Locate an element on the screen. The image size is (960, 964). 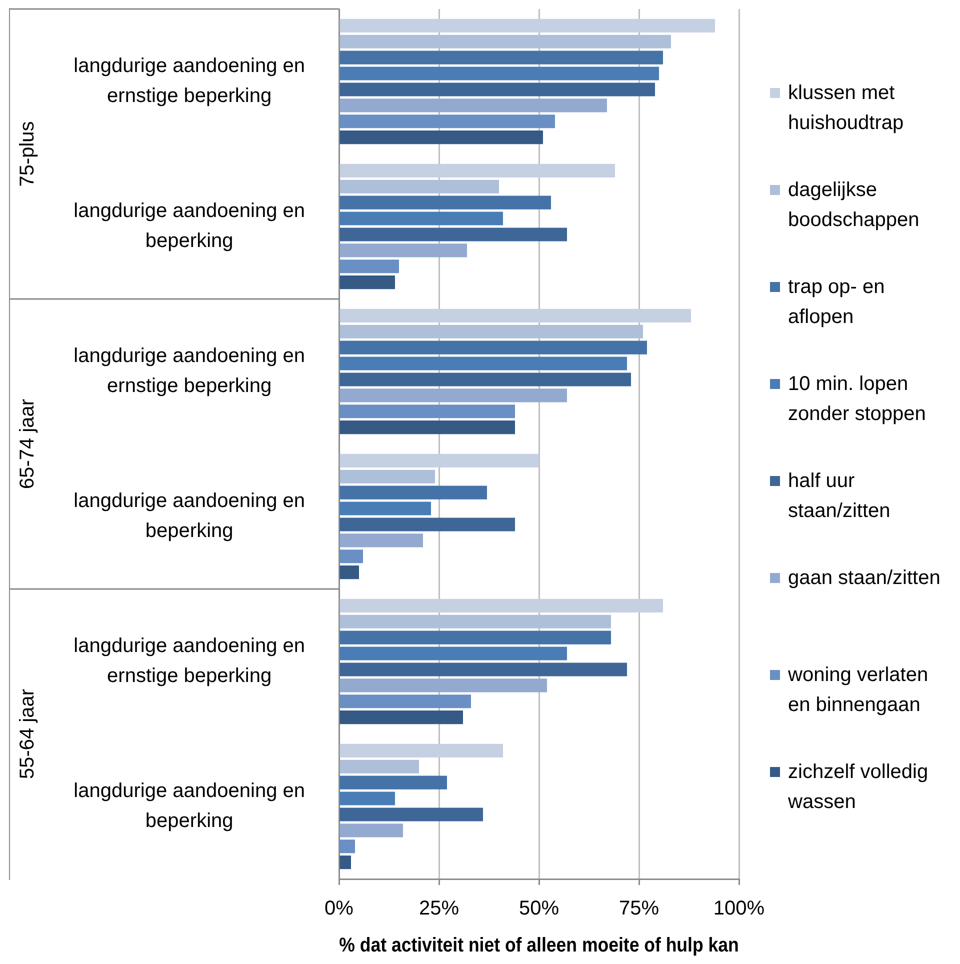
x-tick-label: 0% is located at coordinates (339, 909).